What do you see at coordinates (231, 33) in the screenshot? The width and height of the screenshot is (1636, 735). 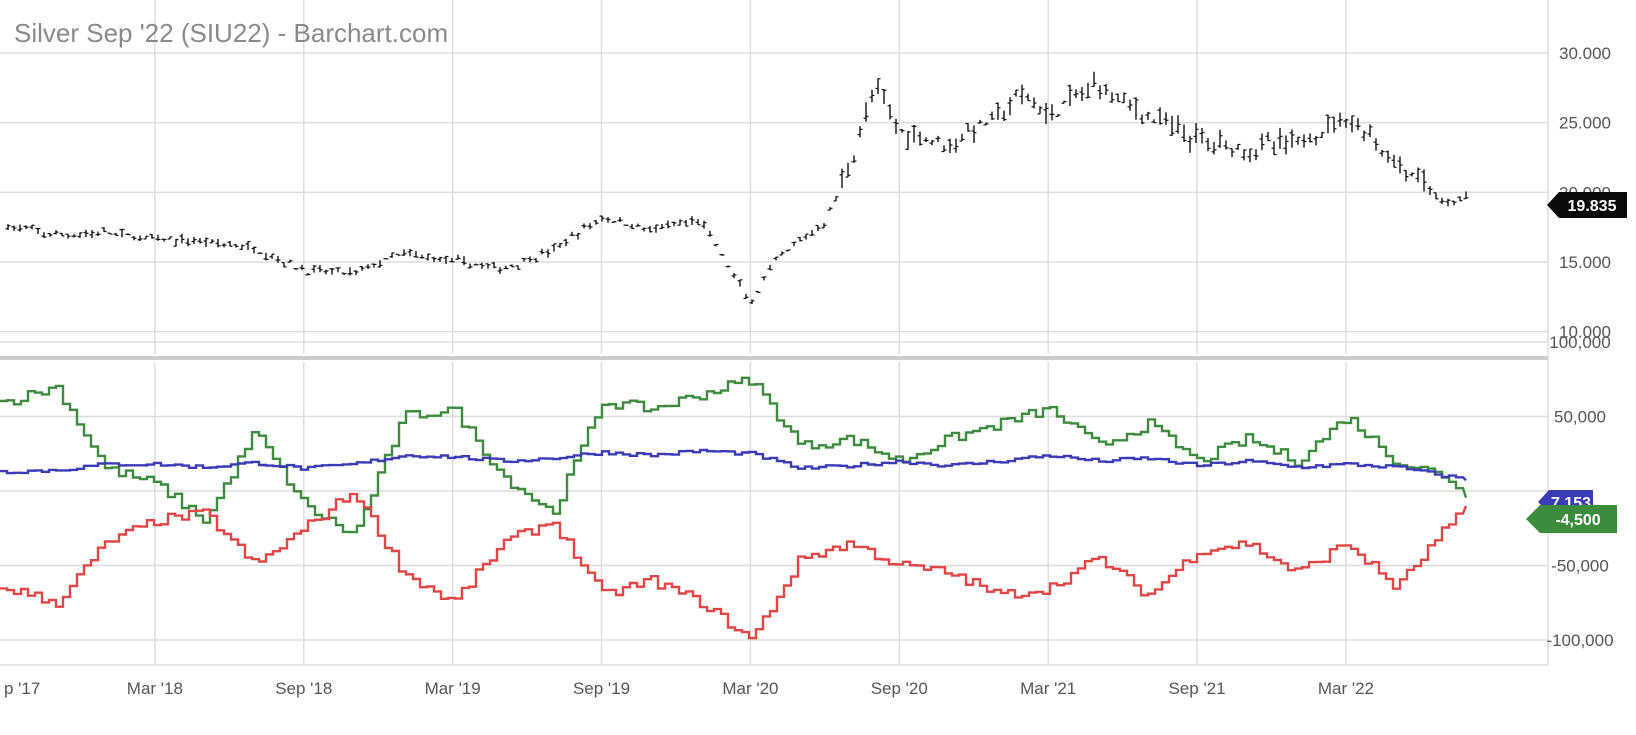 I see `chart-title: Silver Sep '22 (SIU22) - Barchart.com` at bounding box center [231, 33].